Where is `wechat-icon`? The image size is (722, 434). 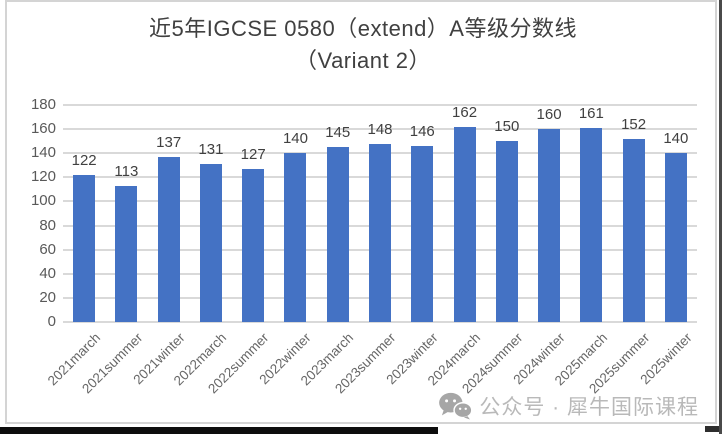
wechat-icon is located at coordinates (456, 406).